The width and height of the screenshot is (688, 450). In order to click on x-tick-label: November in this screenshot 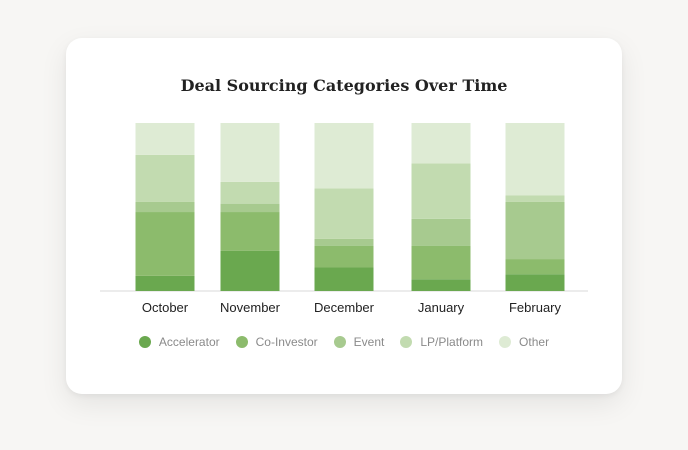, I will do `click(250, 307)`.